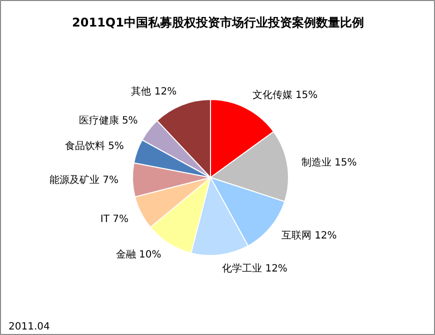 The image size is (435, 335). What do you see at coordinates (218, 23) in the screenshot?
I see `chart-title: 2011Q1中国私募股权投资市场行业投资案例数量比例` at bounding box center [218, 23].